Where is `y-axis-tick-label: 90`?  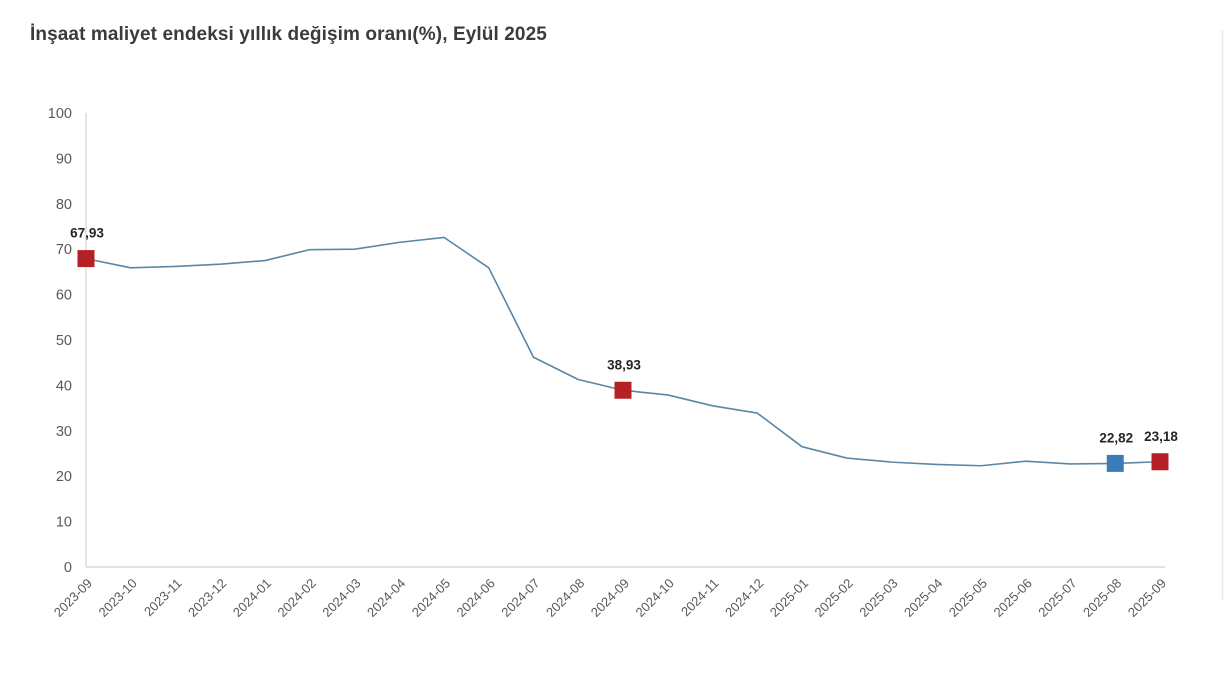 y-axis-tick-label: 90 is located at coordinates (64, 159).